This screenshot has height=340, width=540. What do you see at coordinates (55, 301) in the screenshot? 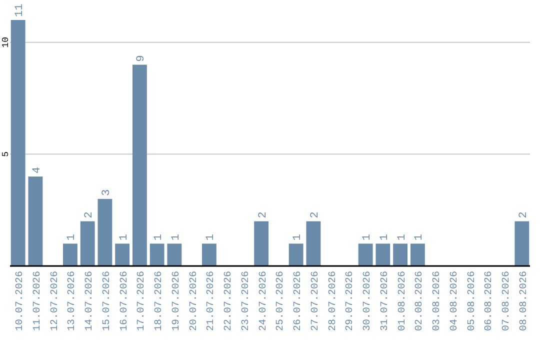
I see `x-tick-label: 12.07.2026` at bounding box center [55, 301].